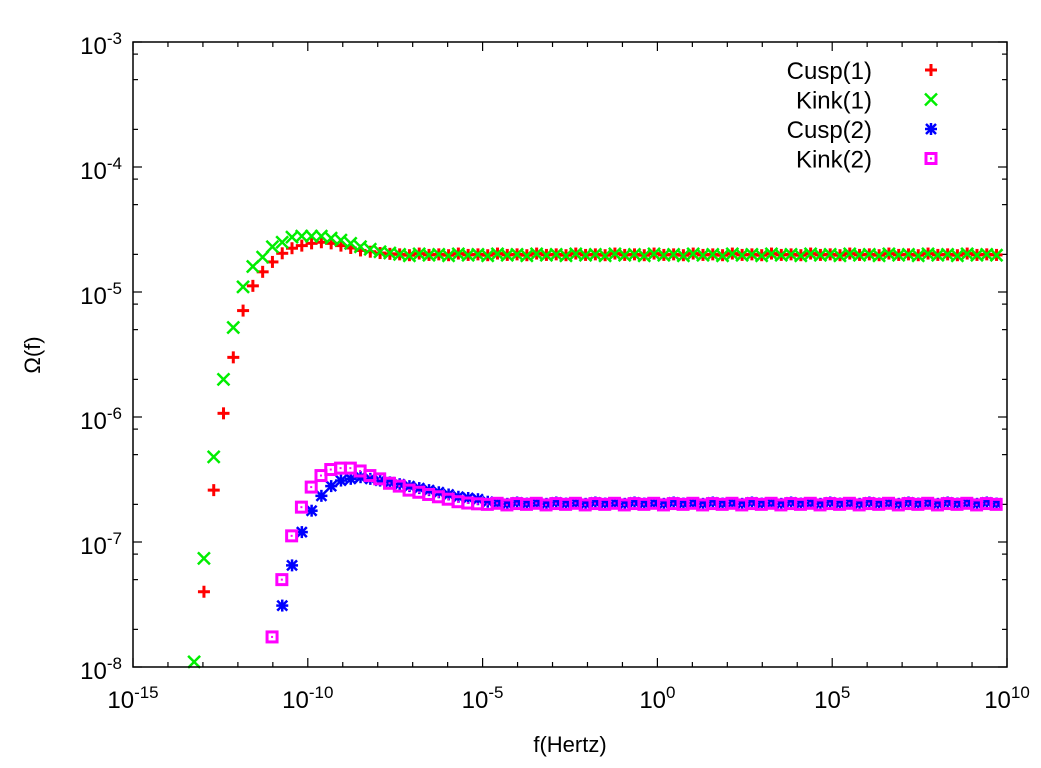 The height and width of the screenshot is (768, 1041). I want to click on x-tick-label: 10⁵, so click(832, 698).